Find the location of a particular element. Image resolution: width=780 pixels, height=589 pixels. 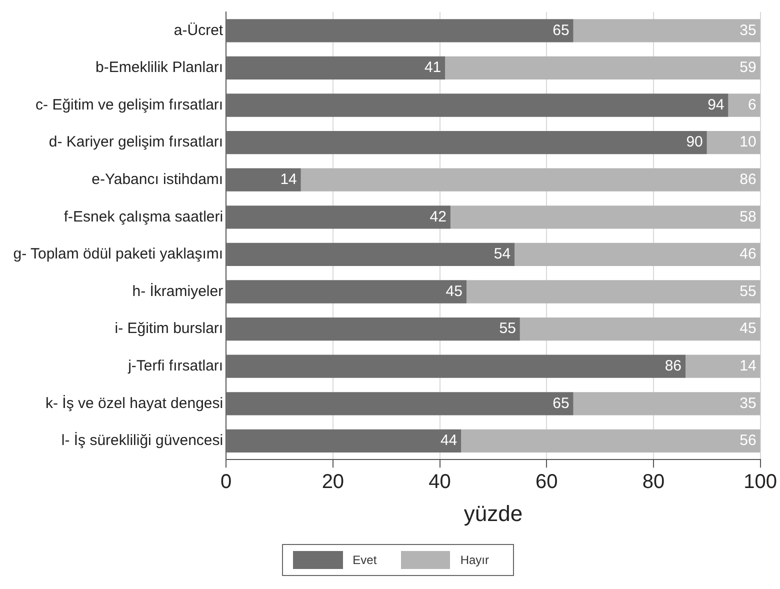

y-tick-label: i- Eğitim bursları is located at coordinates (169, 329).